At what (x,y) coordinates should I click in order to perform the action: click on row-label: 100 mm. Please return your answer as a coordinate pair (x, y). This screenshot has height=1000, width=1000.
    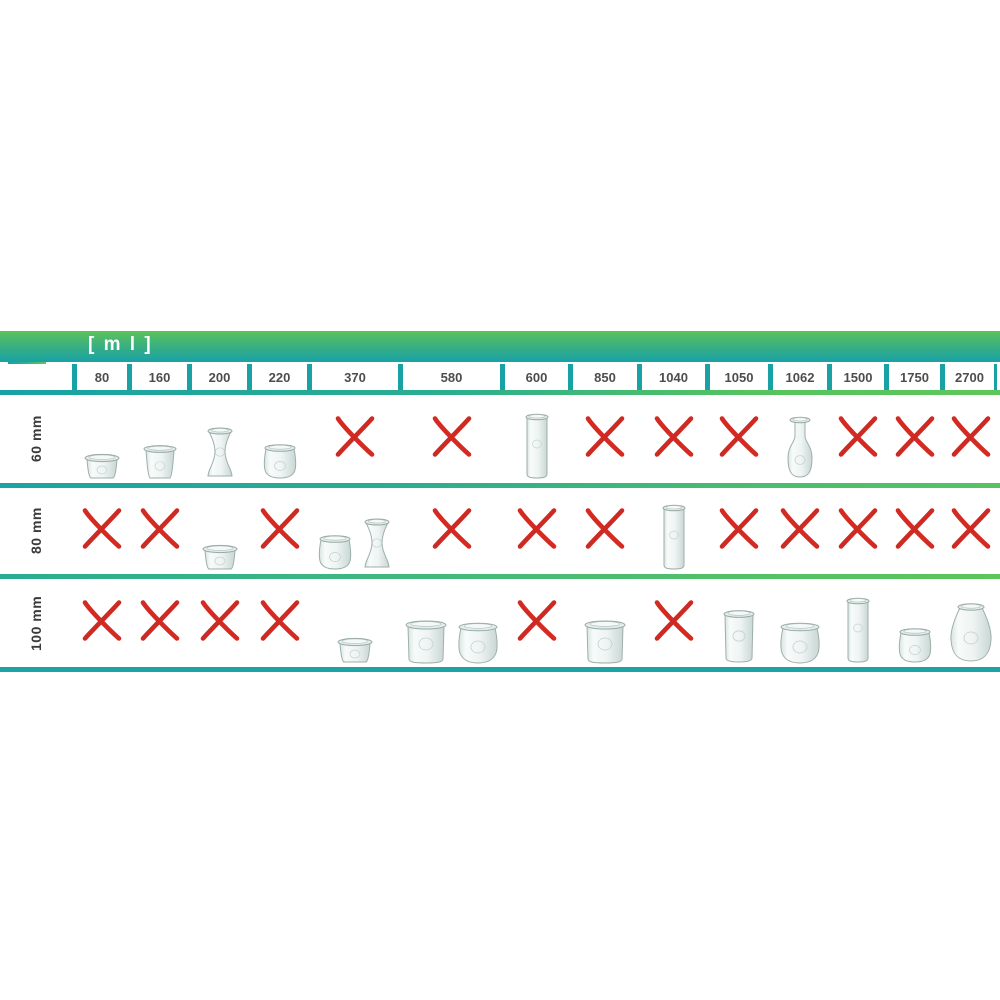
    Looking at the image, I should click on (36, 623).